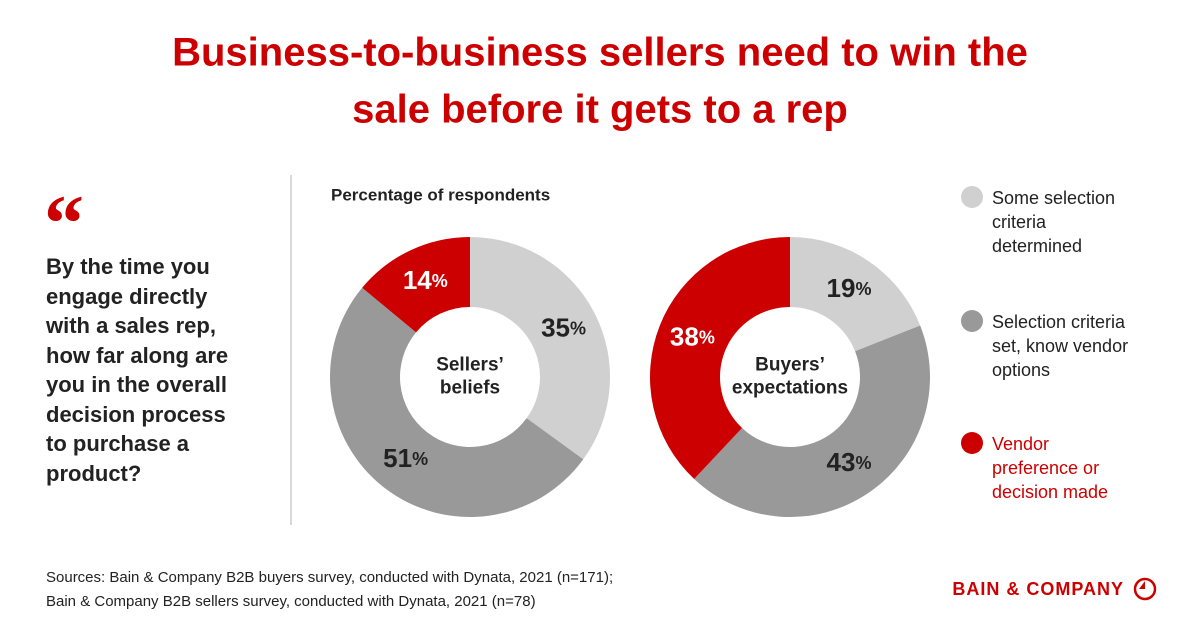 The image size is (1201, 627). Describe the element at coordinates (563, 327) in the screenshot. I see `value-label: 35%` at that location.